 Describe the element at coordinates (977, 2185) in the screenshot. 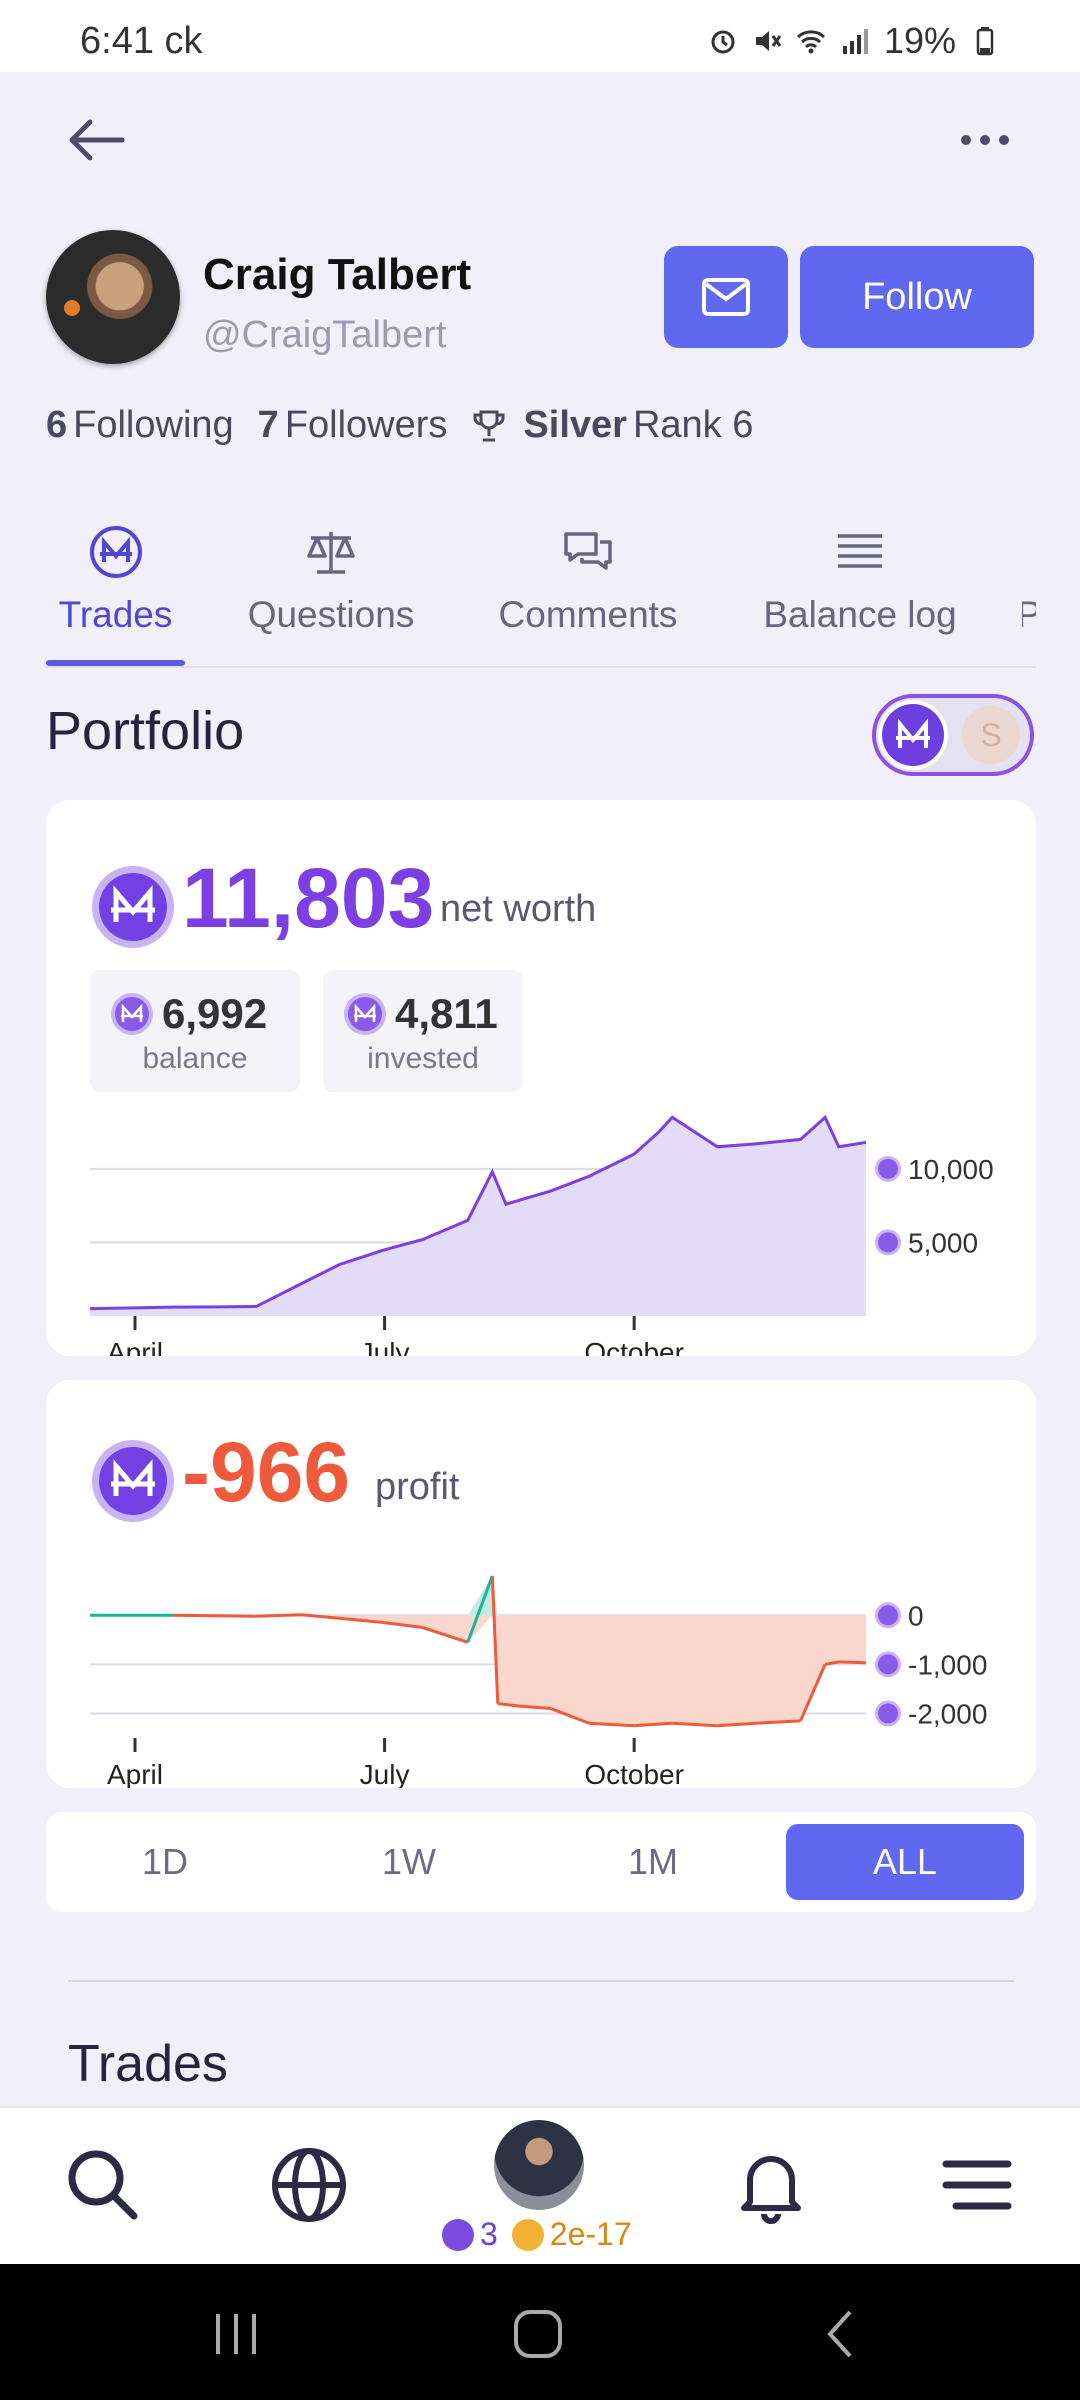

I see `menu-icon` at that location.